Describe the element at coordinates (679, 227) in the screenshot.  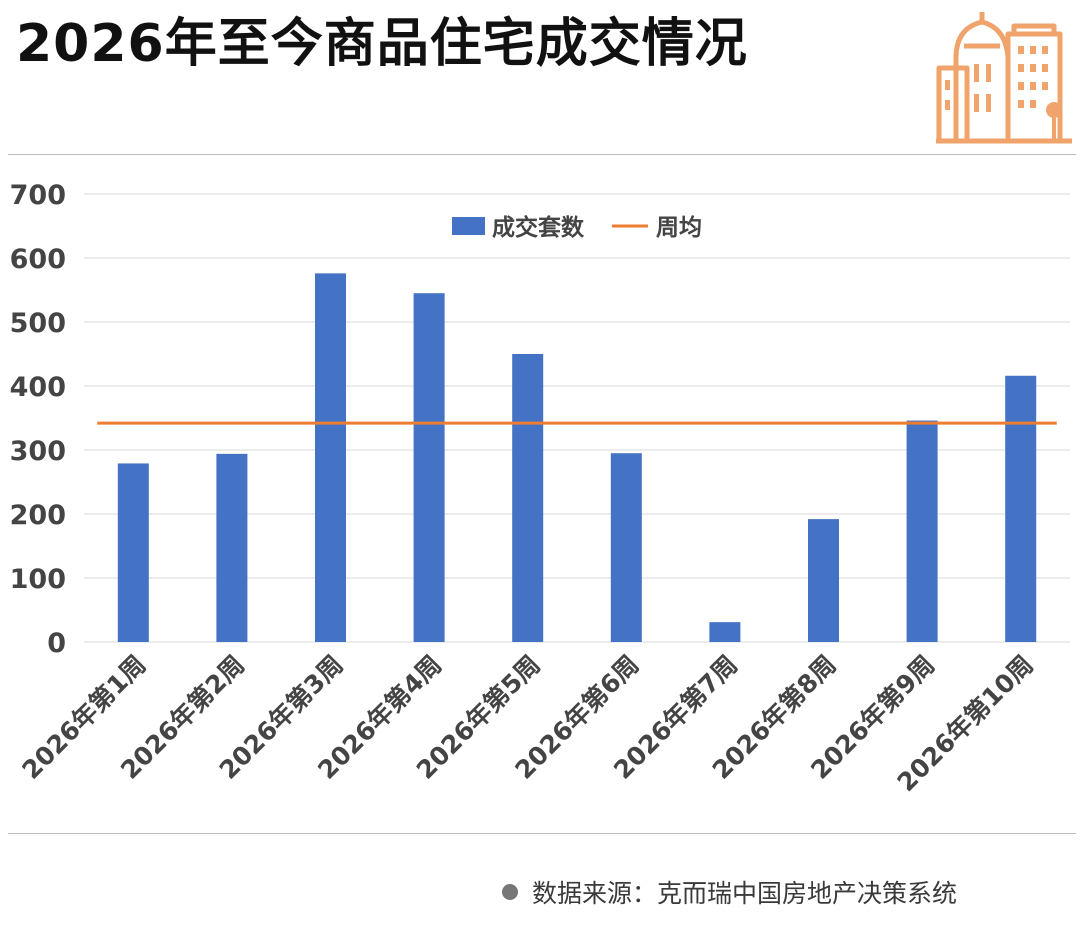
I see `legend-label: 周均` at that location.